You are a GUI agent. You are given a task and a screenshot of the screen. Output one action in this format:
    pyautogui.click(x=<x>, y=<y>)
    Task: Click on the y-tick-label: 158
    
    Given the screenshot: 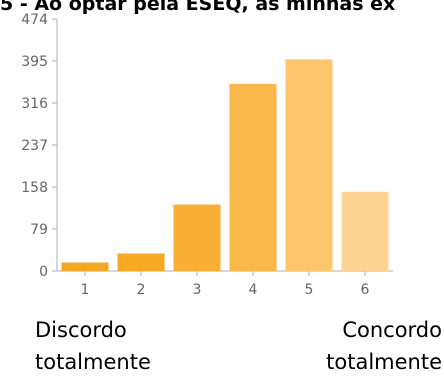 What is the action you would take?
    pyautogui.click(x=34, y=188)
    